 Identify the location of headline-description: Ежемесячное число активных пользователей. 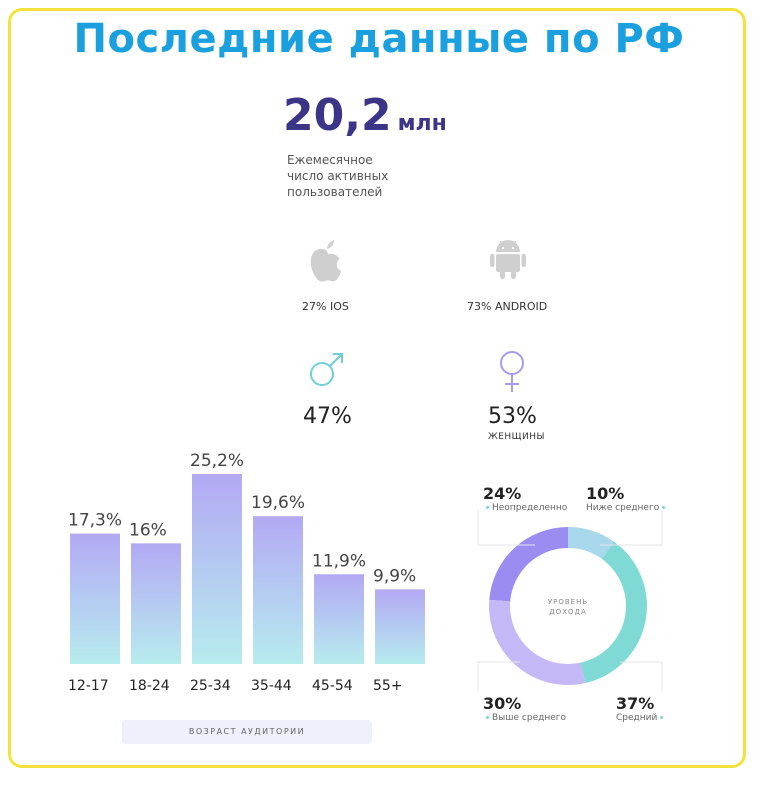
(357, 176).